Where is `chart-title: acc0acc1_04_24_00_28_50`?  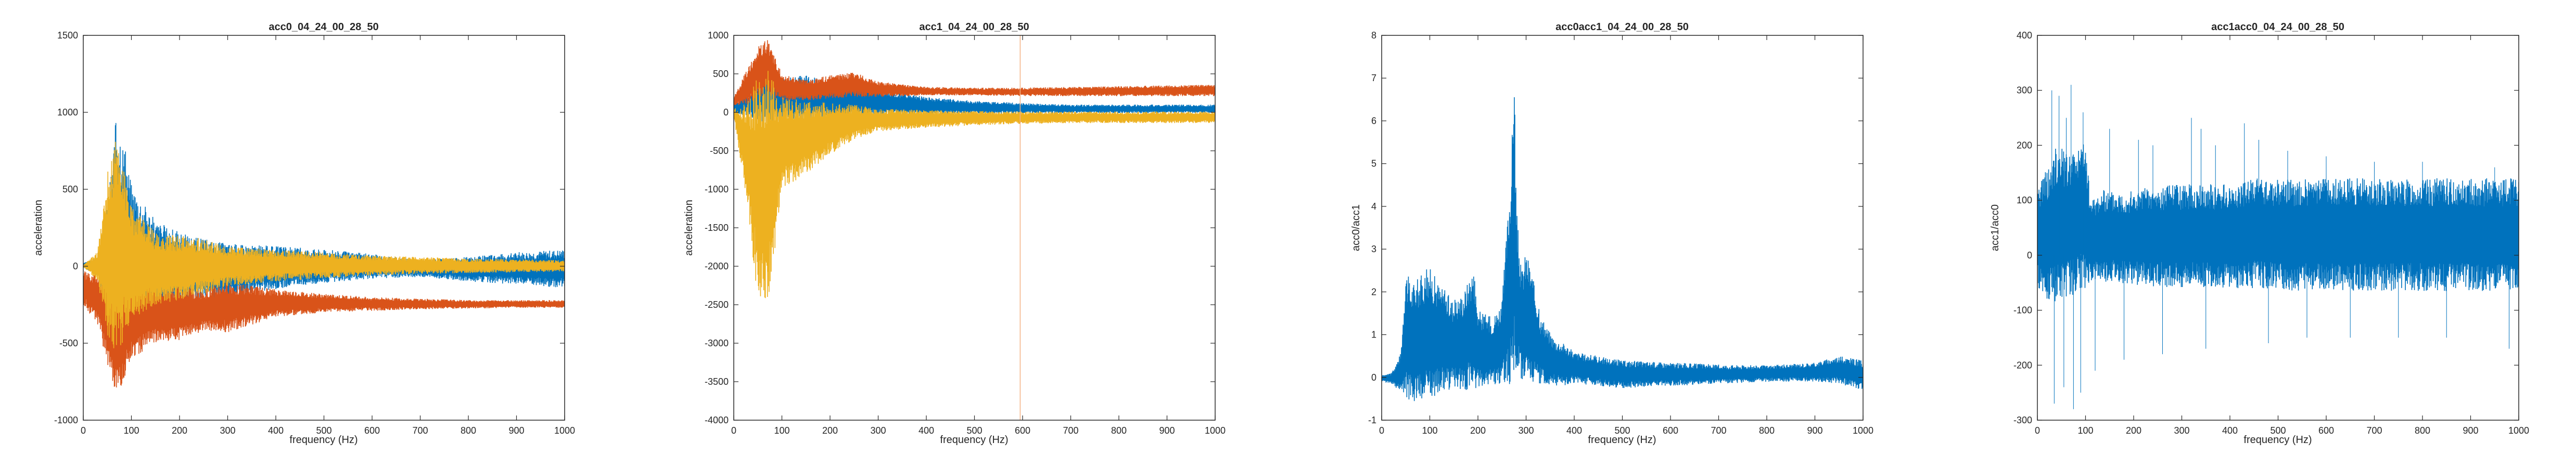
chart-title: acc0acc1_04_24_00_28_50 is located at coordinates (1622, 27).